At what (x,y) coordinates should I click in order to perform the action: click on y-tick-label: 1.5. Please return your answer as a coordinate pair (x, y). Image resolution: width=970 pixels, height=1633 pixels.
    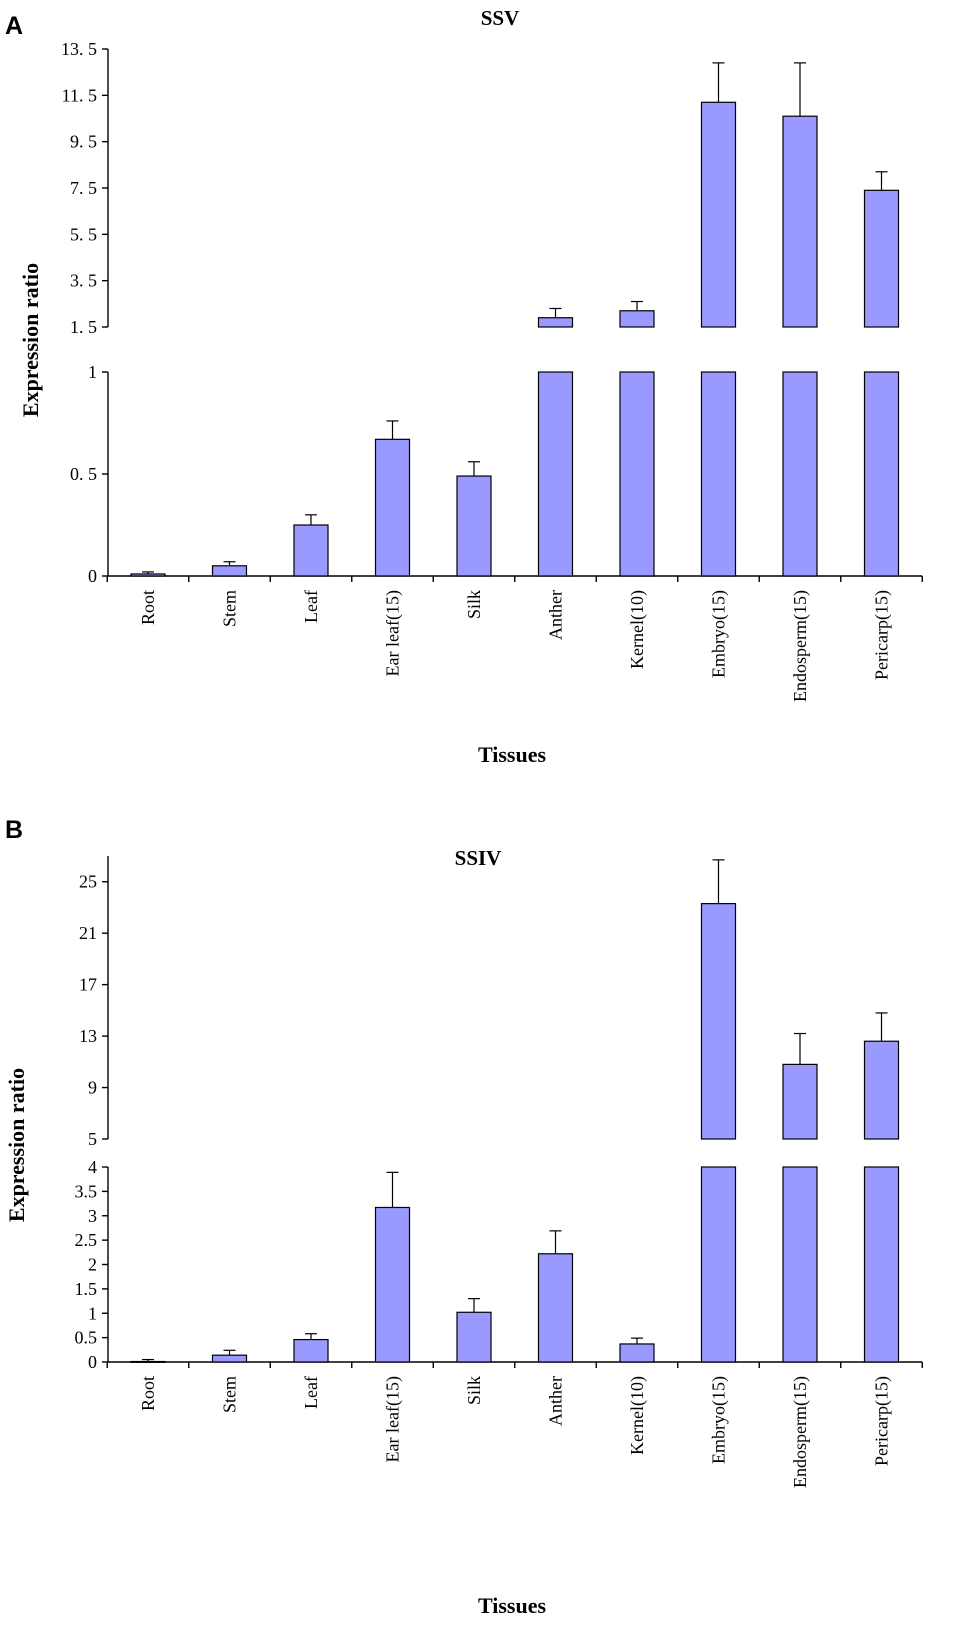
    Looking at the image, I should click on (86, 1289).